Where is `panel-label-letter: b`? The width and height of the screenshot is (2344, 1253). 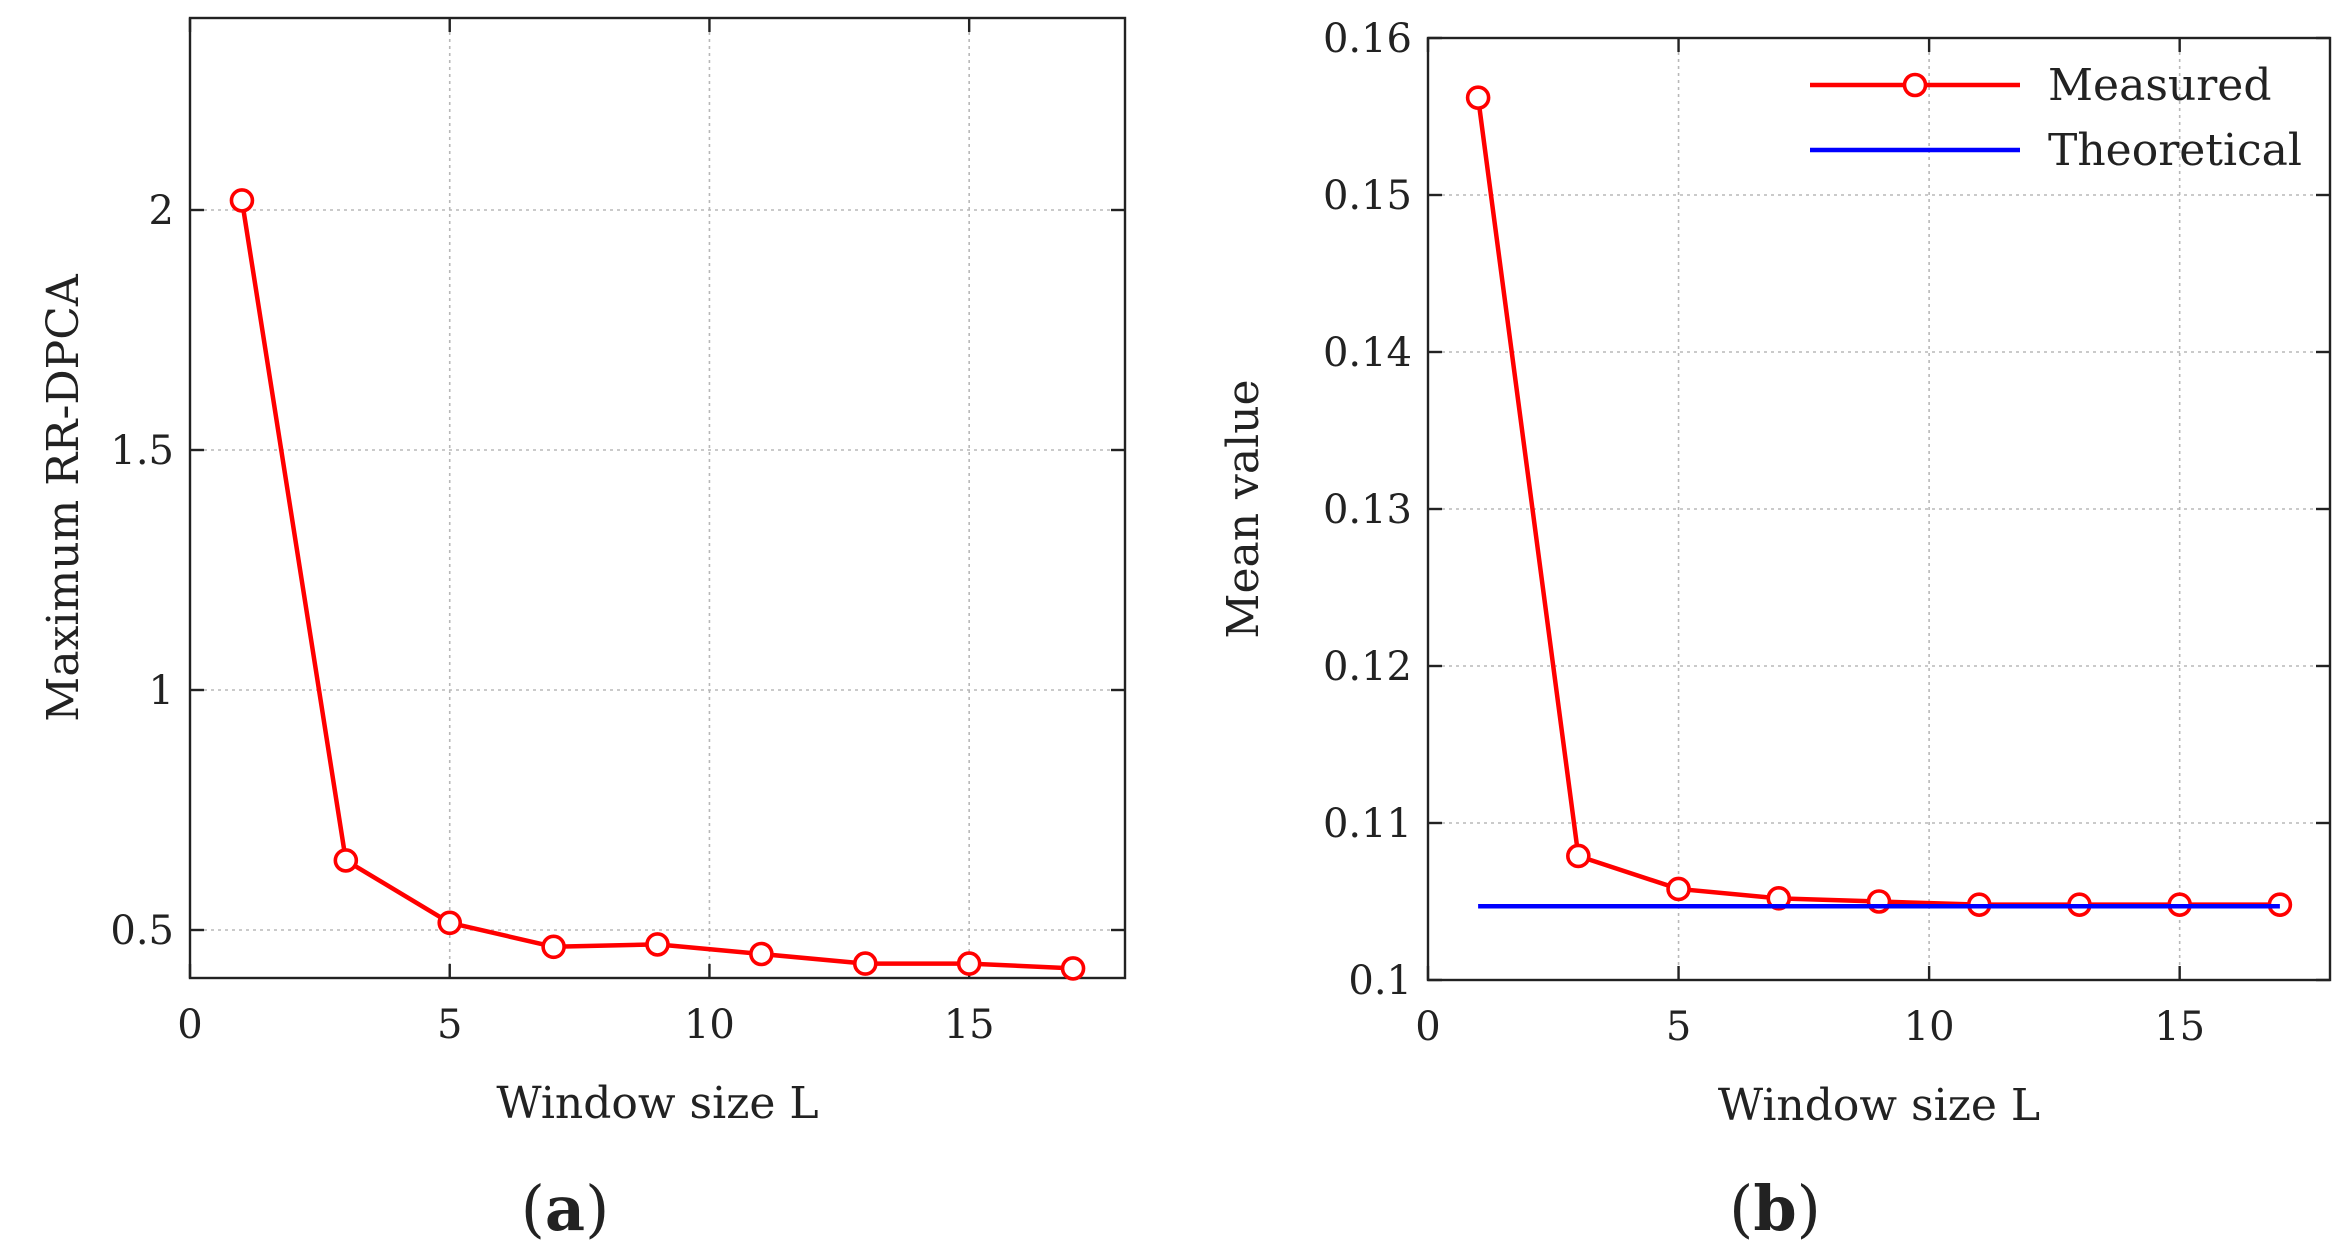 panel-label-letter: b is located at coordinates (1774, 1208).